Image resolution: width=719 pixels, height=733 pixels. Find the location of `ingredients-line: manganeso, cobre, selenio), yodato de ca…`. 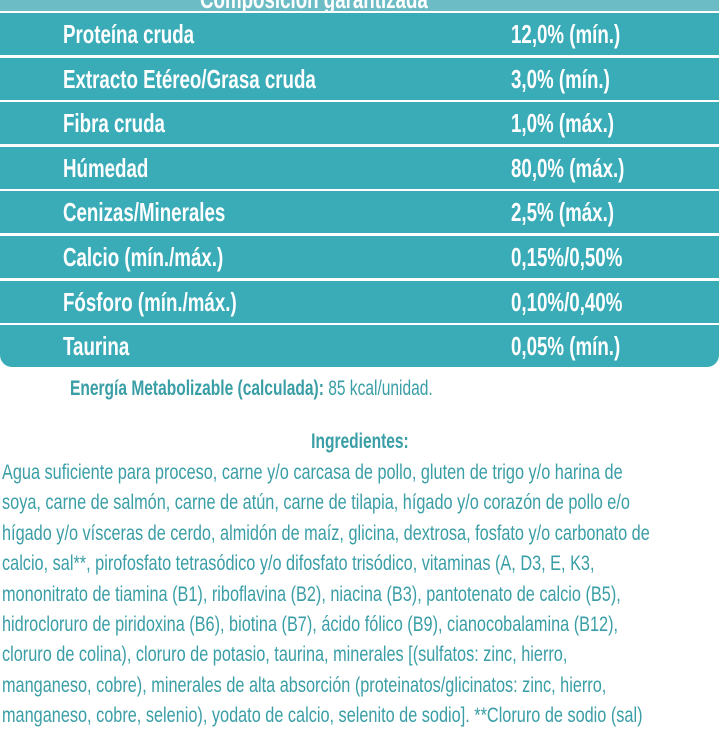

ingredients-line: manganeso, cobre, selenio), yodato de ca… is located at coordinates (322, 716).